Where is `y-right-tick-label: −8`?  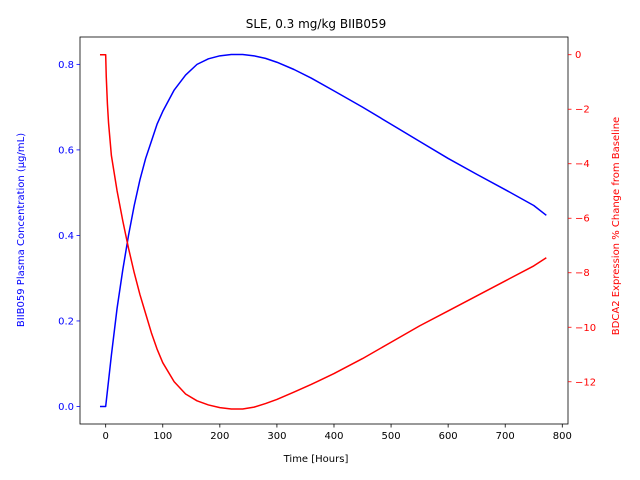 y-right-tick-label: −8 is located at coordinates (582, 273).